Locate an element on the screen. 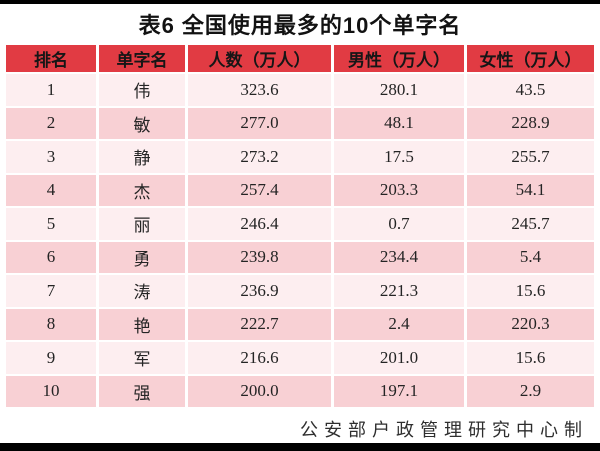 The width and height of the screenshot is (600, 451). top-edge-bar is located at coordinates (300, 2).